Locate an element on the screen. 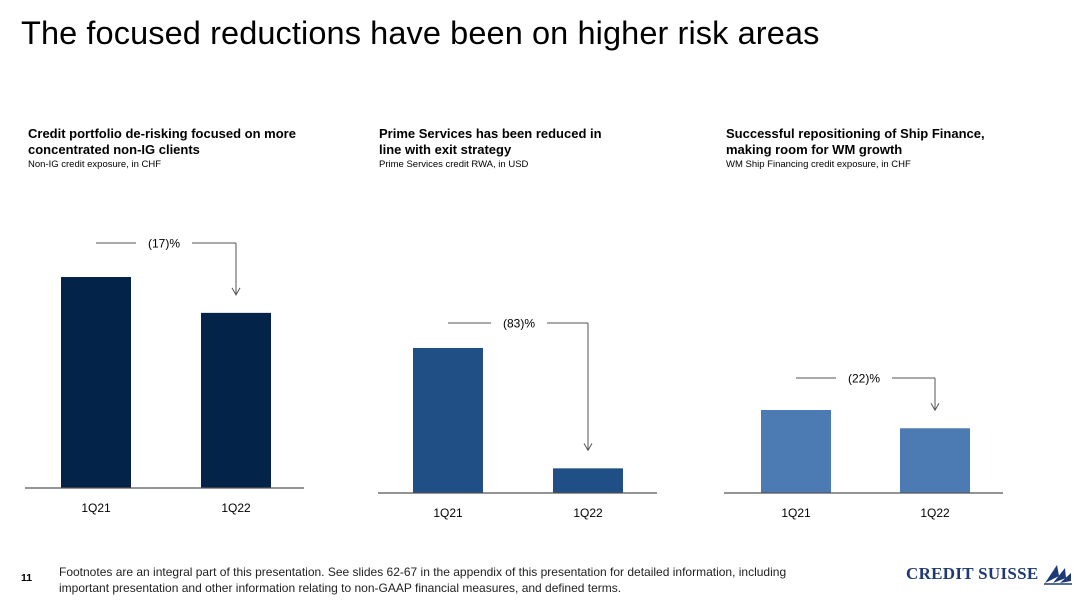 This screenshot has height=607, width=1080. change-label: (83)% is located at coordinates (519, 324).